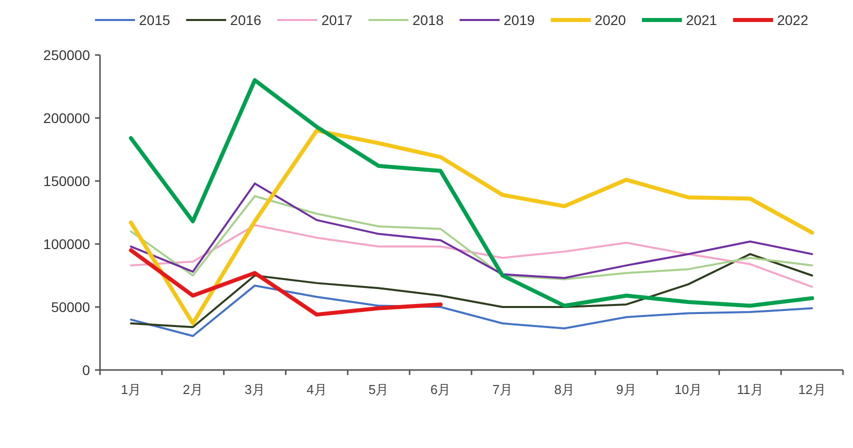 The width and height of the screenshot is (853, 448). What do you see at coordinates (246, 20) in the screenshot?
I see `legend-label: 2016` at bounding box center [246, 20].